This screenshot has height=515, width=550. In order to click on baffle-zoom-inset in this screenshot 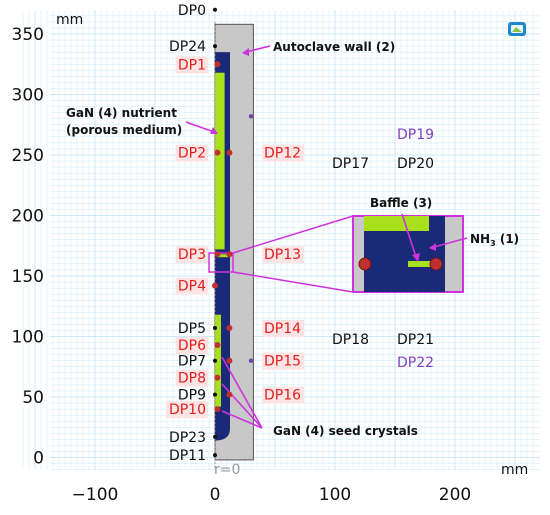, I will do `click(336, 254)`.